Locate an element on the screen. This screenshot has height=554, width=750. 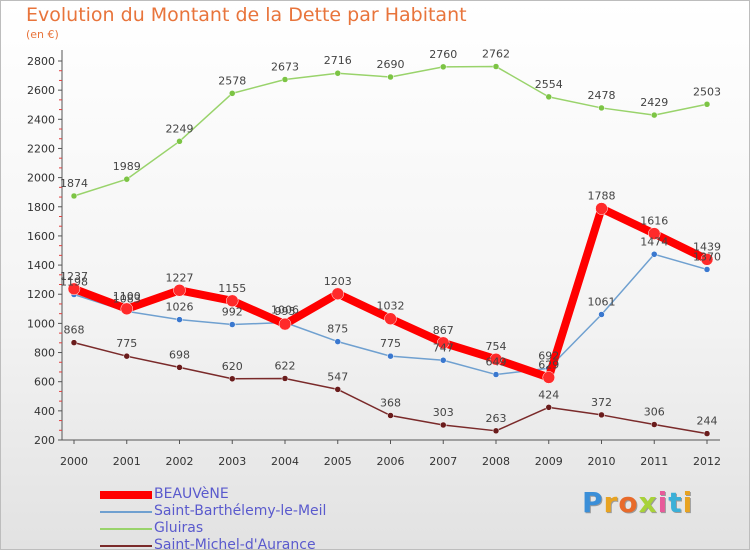
data-label: 754 is located at coordinates (496, 346).